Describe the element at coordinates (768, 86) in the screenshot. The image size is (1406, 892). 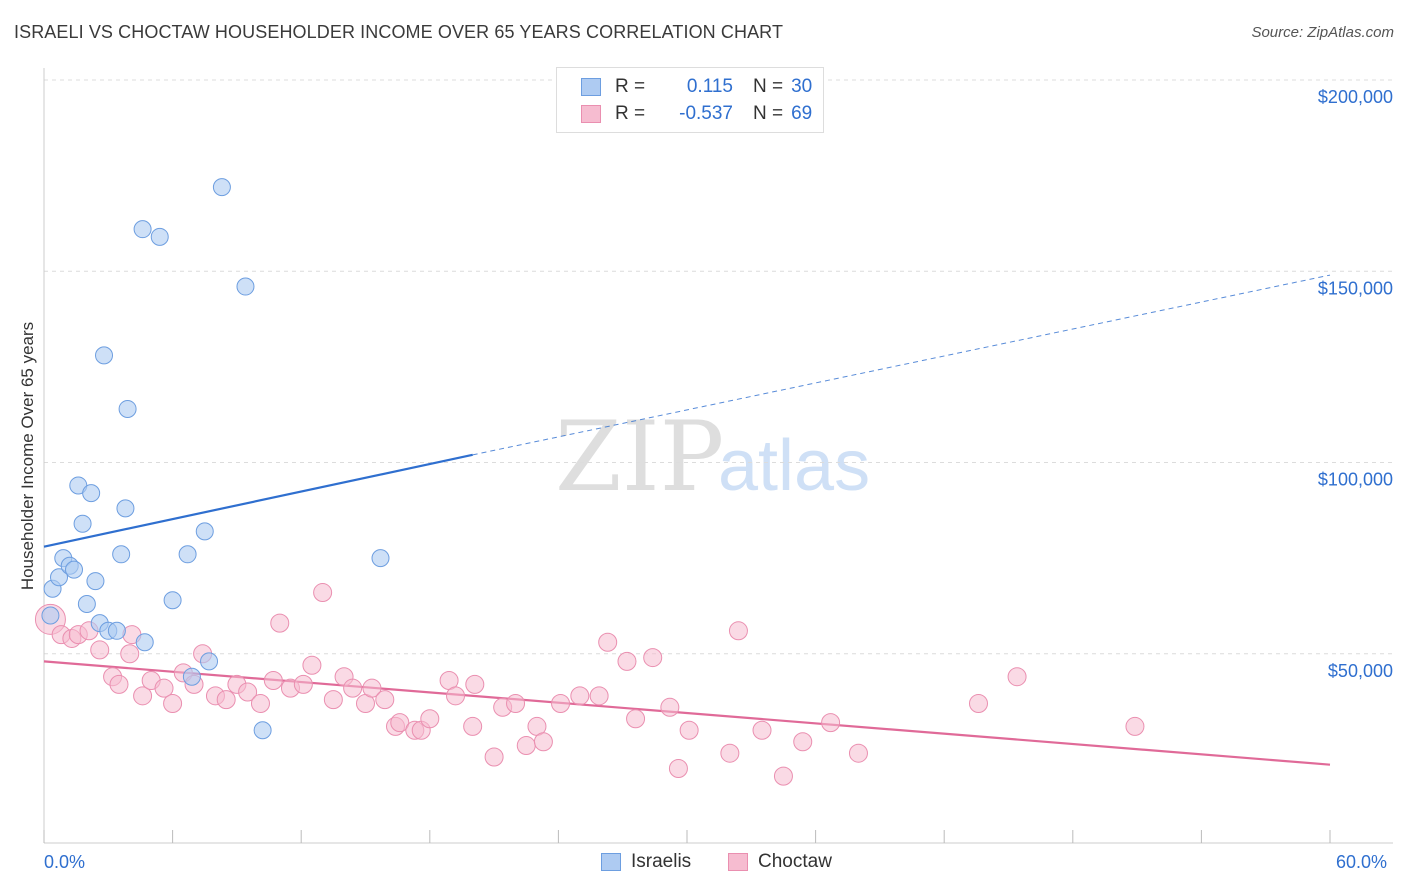
I see `israelis-n-label: N =` at that location.